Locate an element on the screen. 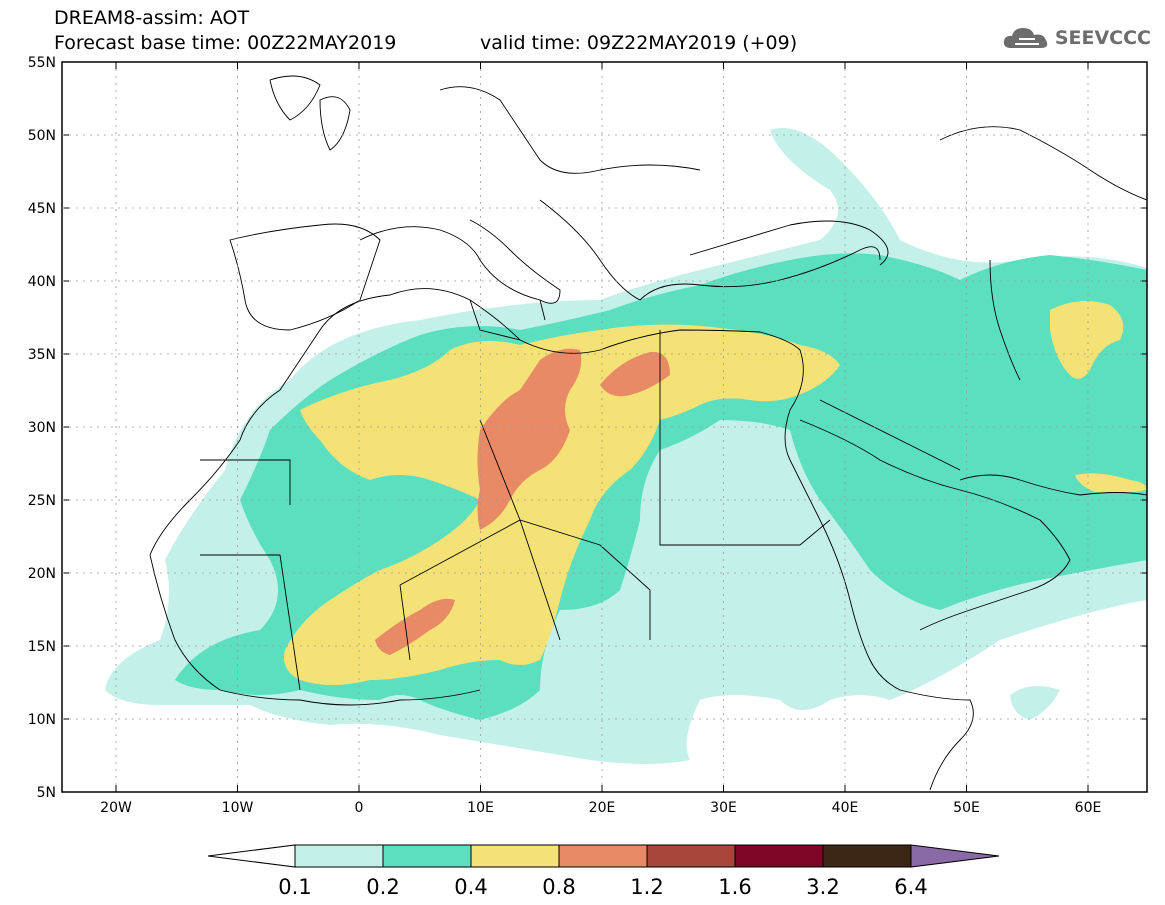  lon-label: 10W is located at coordinates (238, 808).